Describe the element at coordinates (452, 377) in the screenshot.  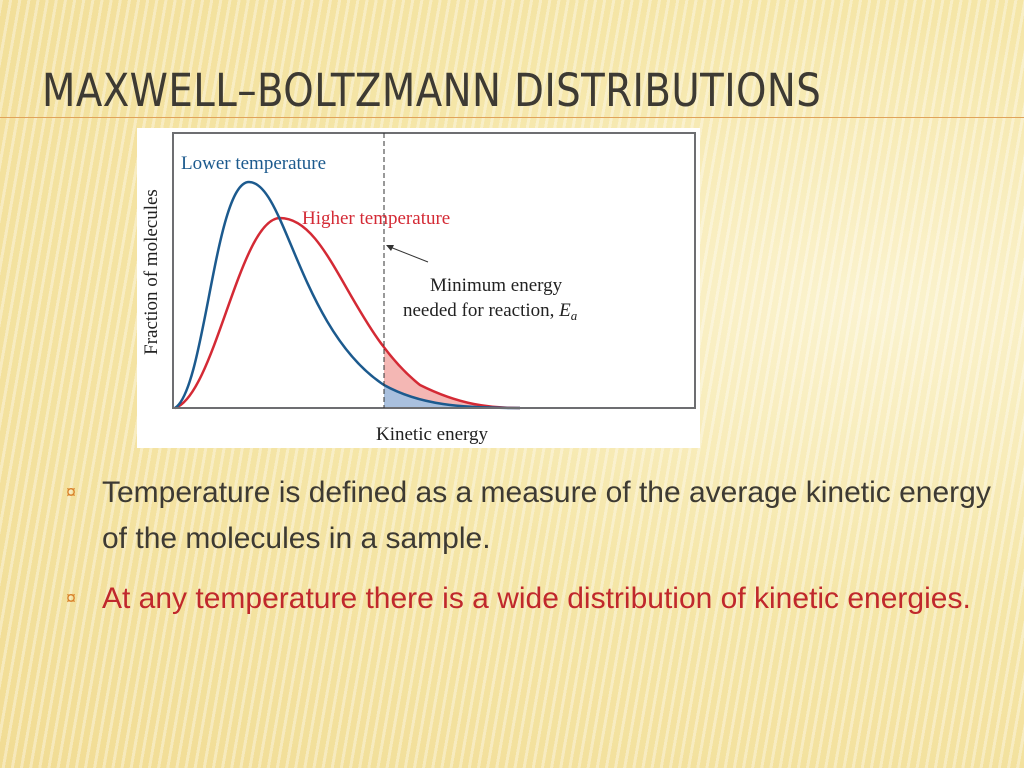
I see `red-area` at that location.